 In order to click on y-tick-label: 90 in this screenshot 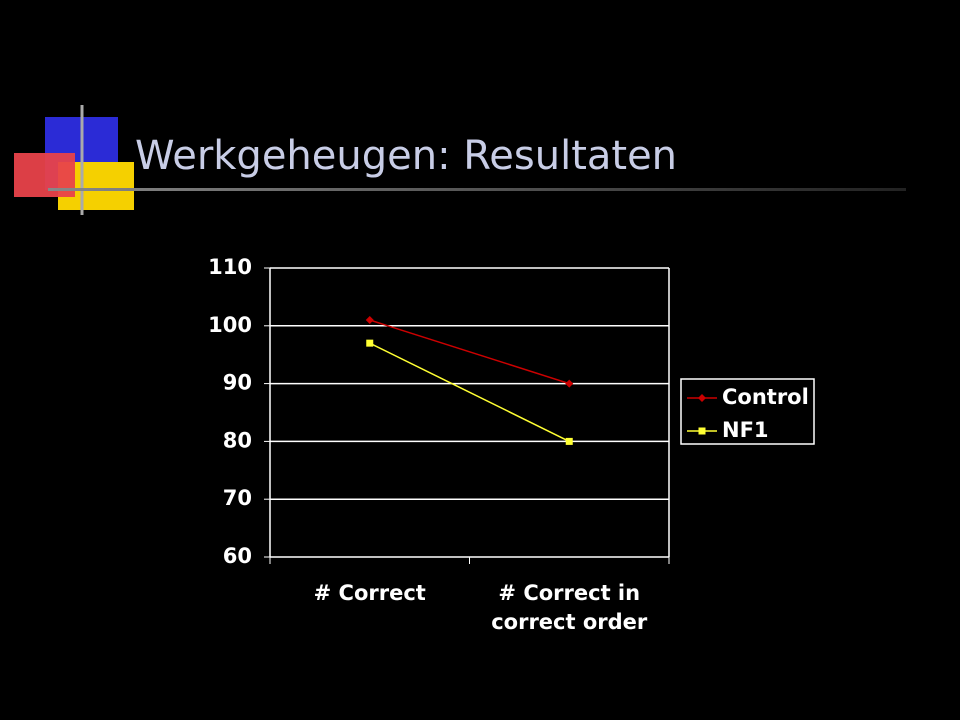, I will do `click(237, 383)`.